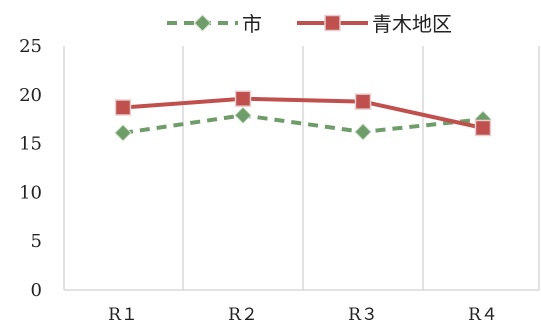 This screenshot has width=541, height=325. I want to click on legend-label: 市, so click(252, 24).